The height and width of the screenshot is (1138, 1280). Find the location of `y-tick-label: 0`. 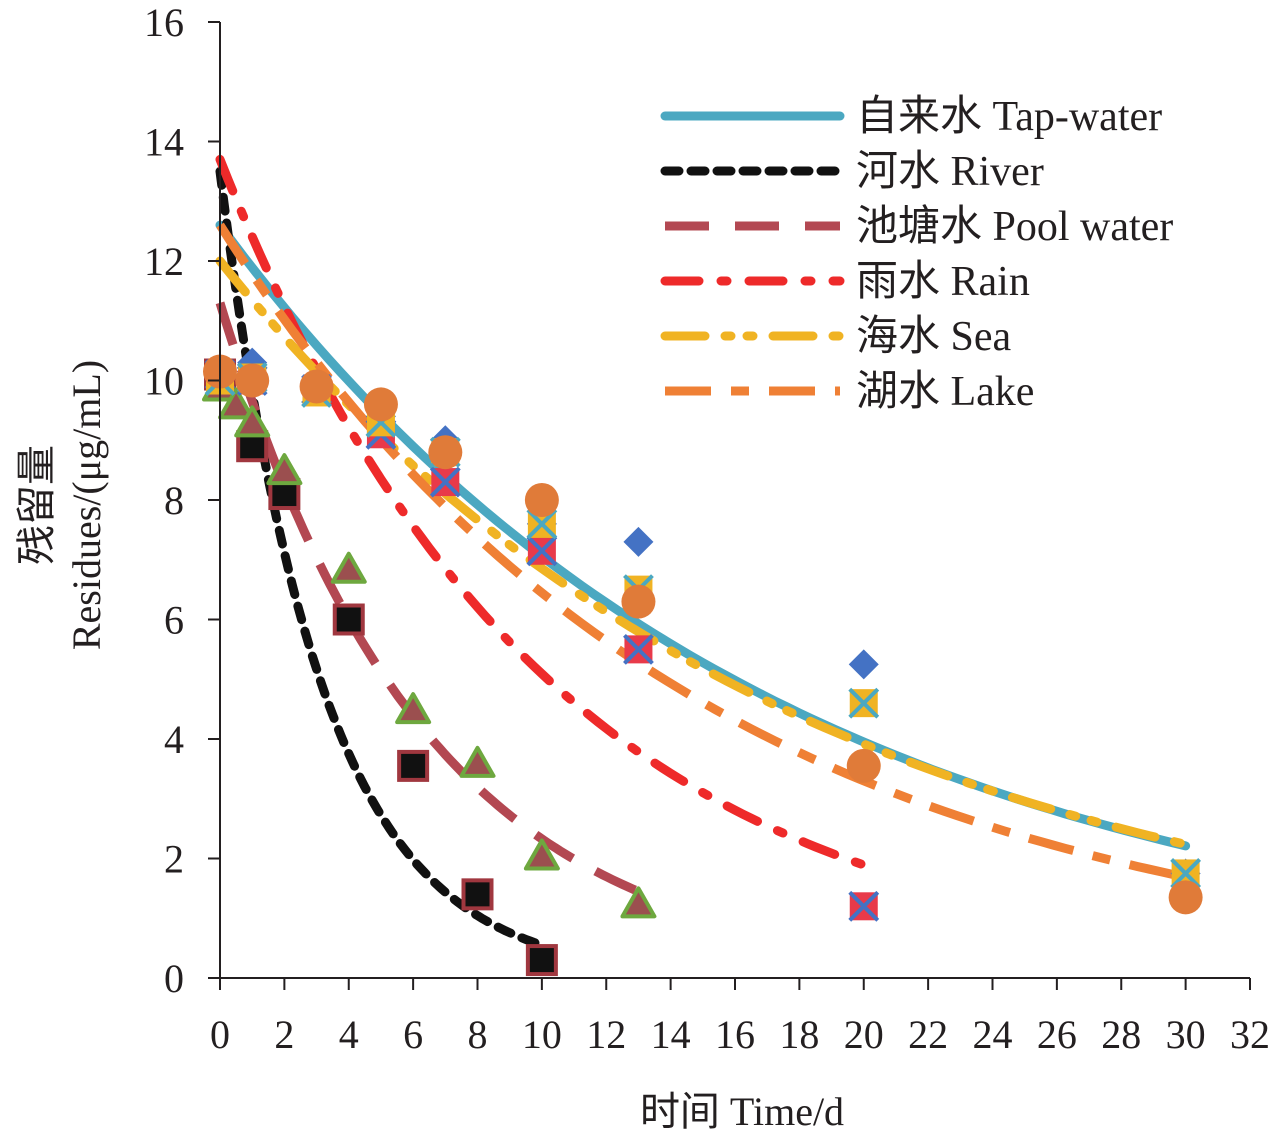

y-tick-label: 0 is located at coordinates (174, 978).